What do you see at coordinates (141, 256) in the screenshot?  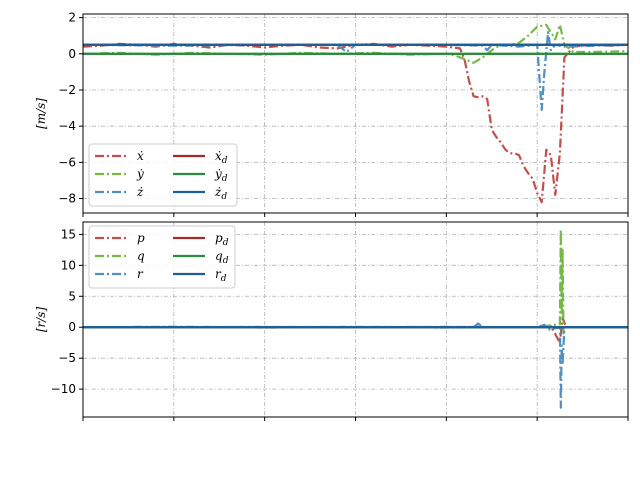 I see `legend-label: q` at bounding box center [141, 256].